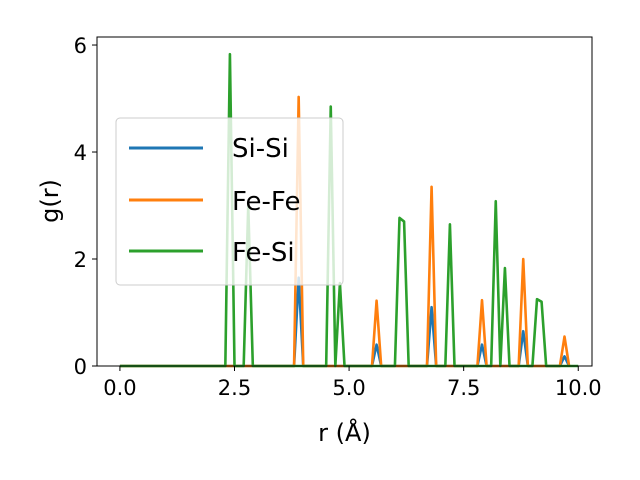  I want to click on x-tick-label: 10.0, so click(578, 388).